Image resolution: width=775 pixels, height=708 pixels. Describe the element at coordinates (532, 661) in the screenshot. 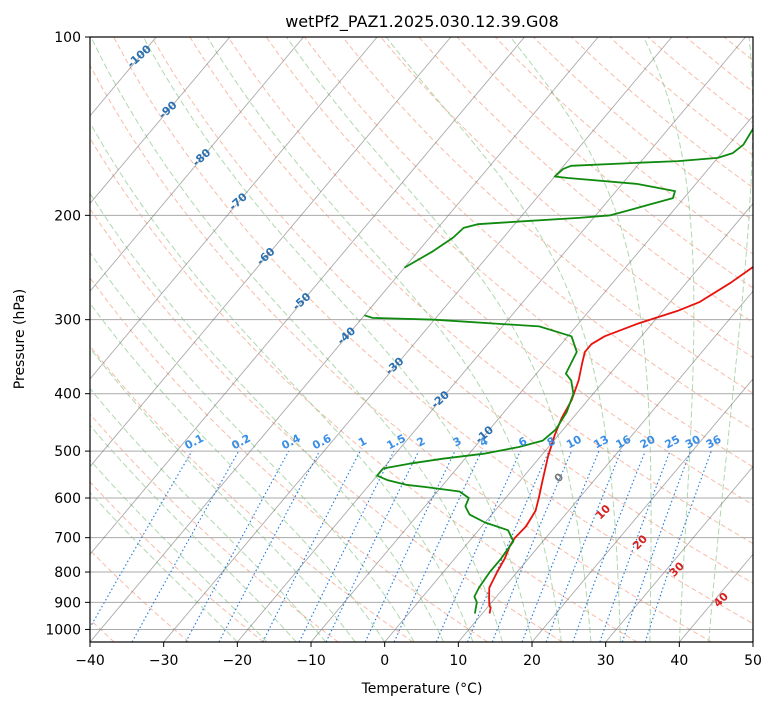

I see `x-tick-label: 20` at that location.